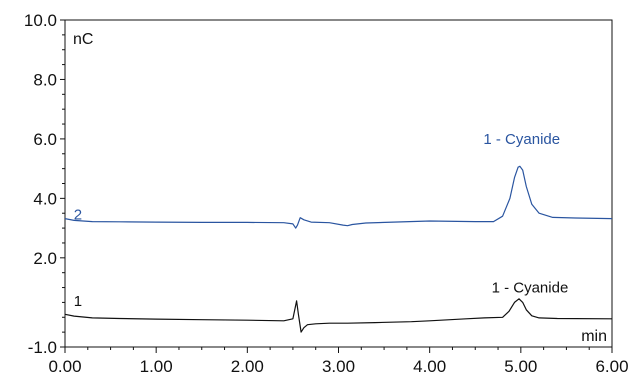 Image resolution: width=629 pixels, height=382 pixels. I want to click on trace-number-1: 1, so click(78, 301).